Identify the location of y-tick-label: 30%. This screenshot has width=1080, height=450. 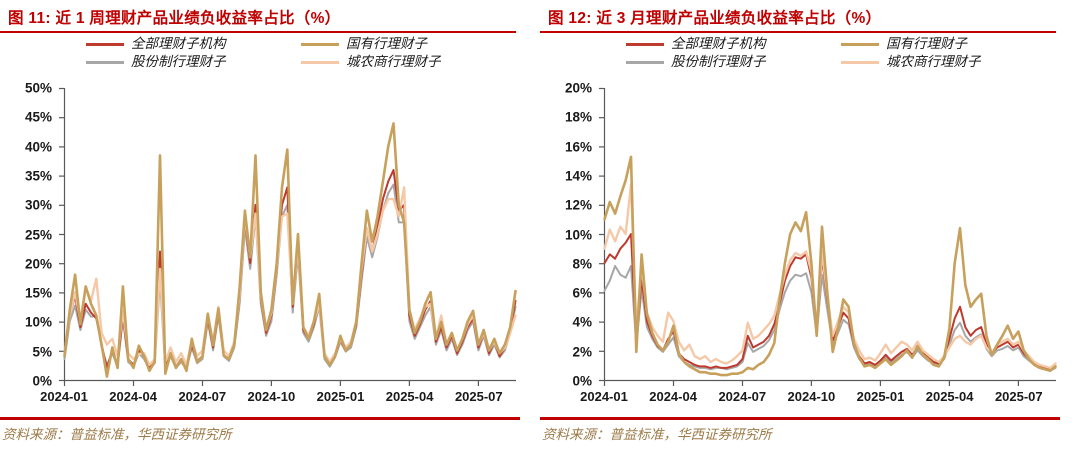
(38, 205).